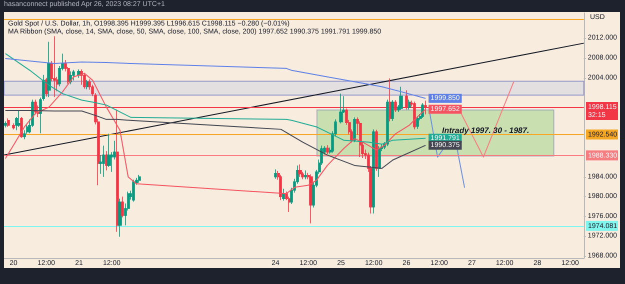 The width and height of the screenshot is (625, 284). I want to click on annotation: Intrady 1997. 30 - 1987., so click(486, 130).